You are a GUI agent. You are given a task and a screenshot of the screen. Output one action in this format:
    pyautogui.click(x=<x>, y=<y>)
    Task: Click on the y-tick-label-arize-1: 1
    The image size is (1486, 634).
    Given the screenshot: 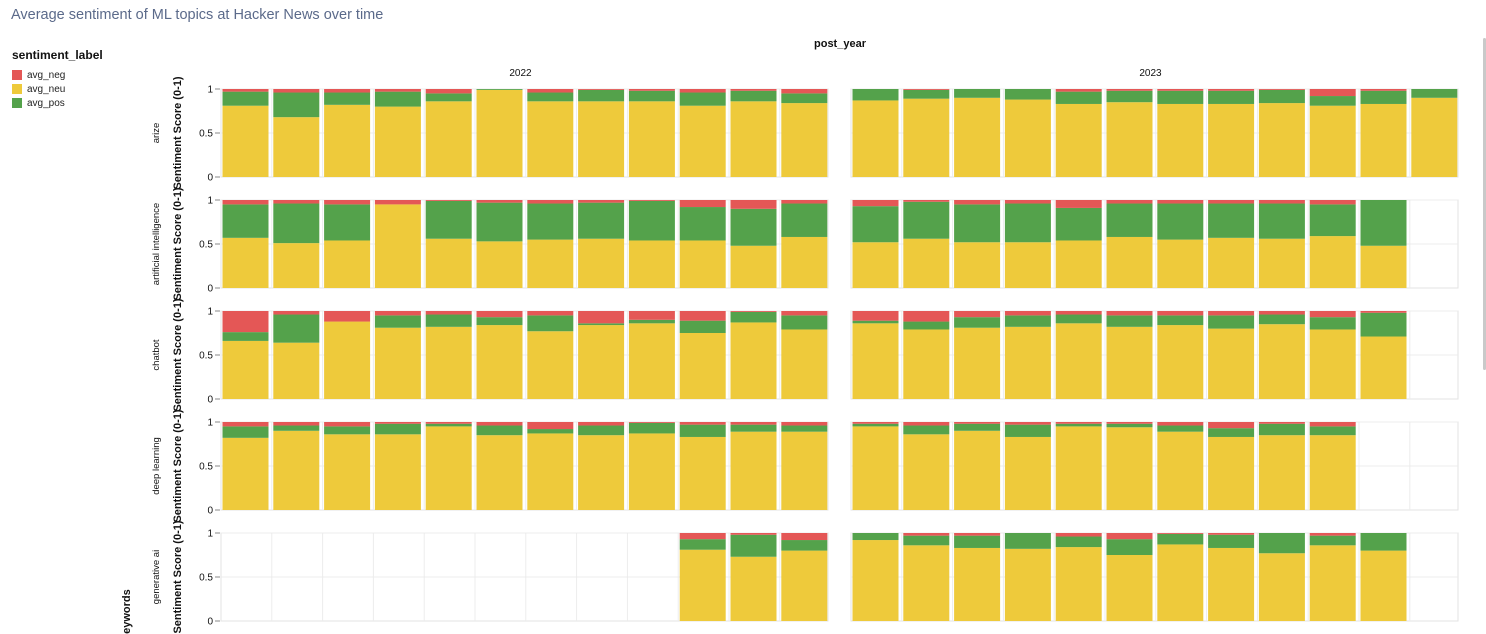 What is the action you would take?
    pyautogui.click(x=210, y=90)
    